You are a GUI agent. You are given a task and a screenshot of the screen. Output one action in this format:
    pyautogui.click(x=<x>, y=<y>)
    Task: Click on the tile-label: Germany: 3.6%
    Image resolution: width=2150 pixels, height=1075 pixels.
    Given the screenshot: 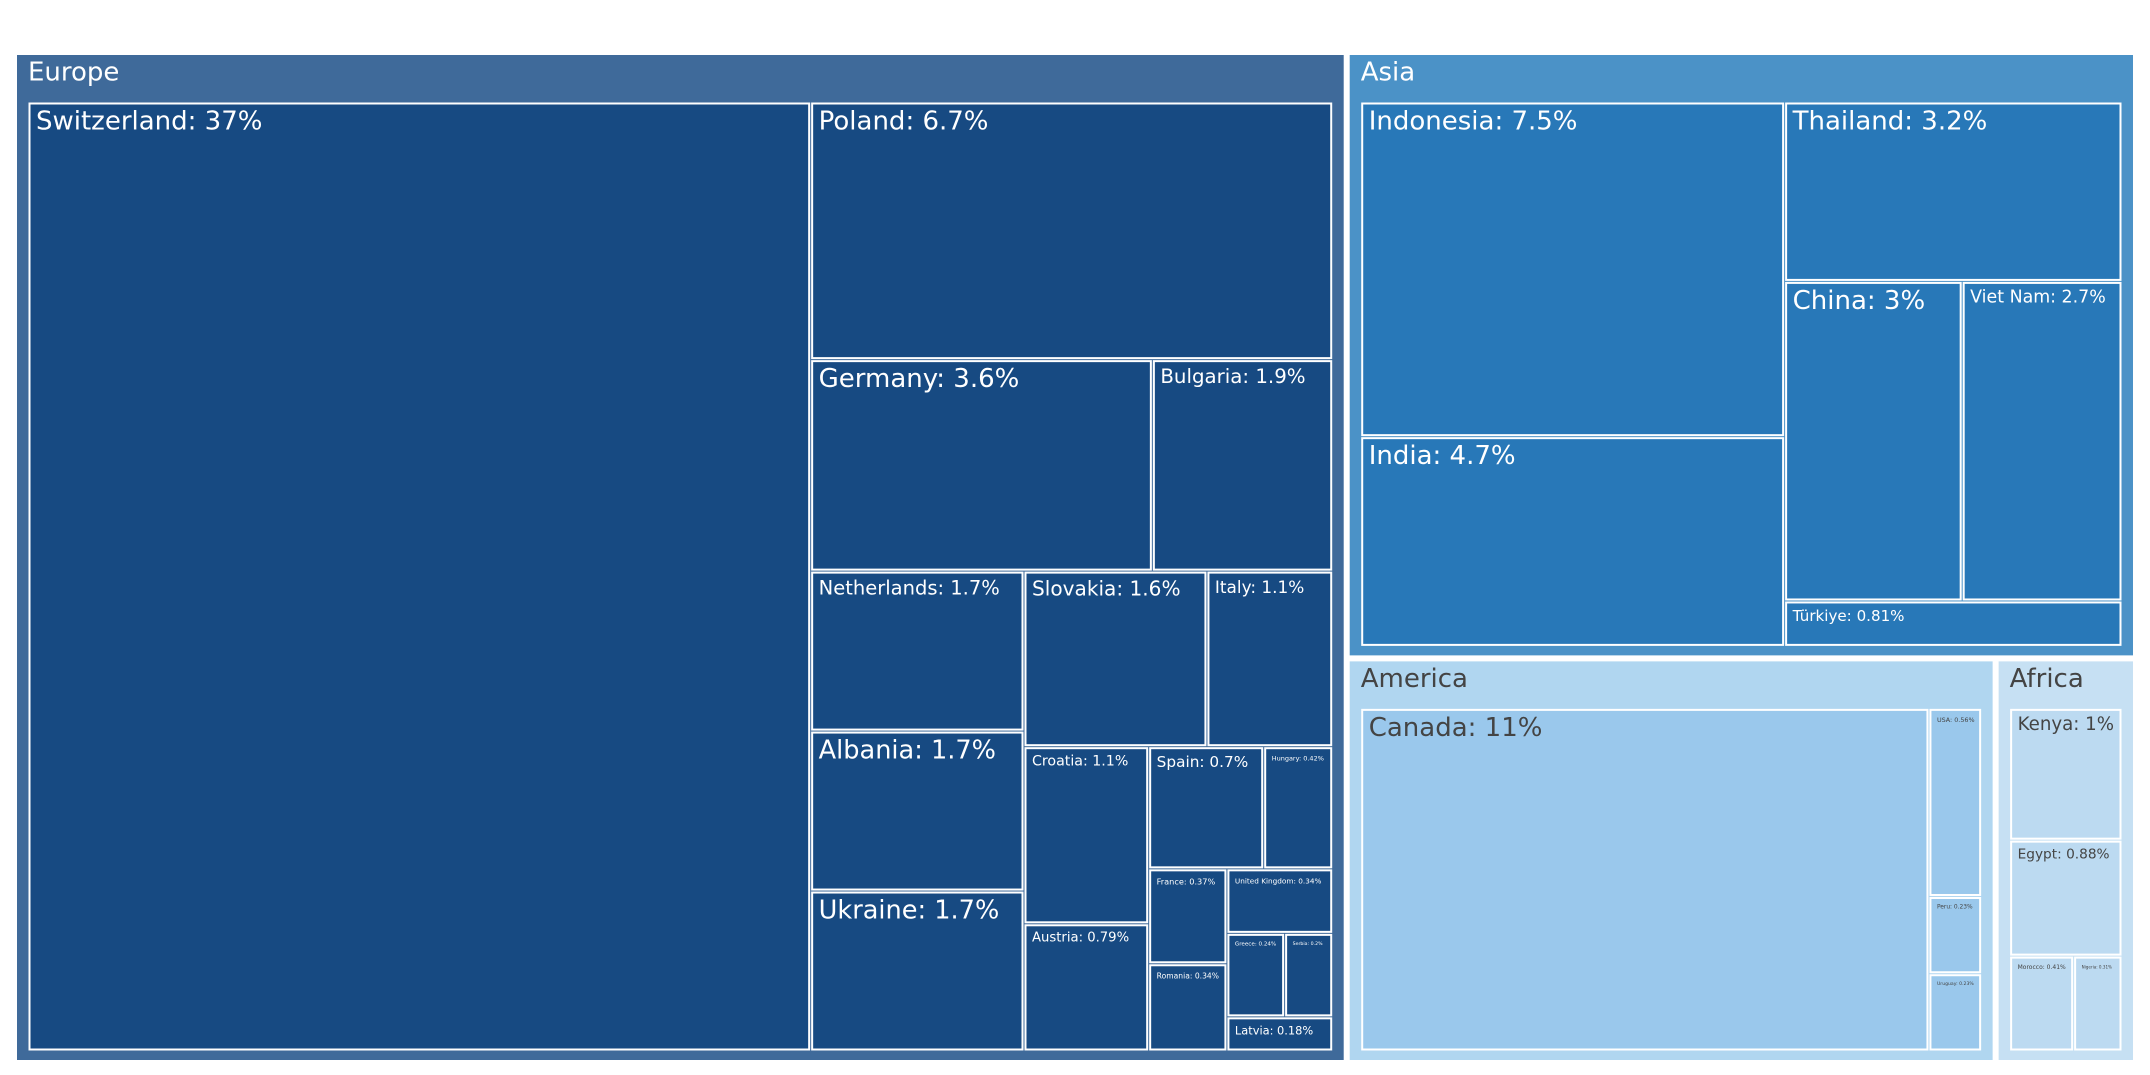 What is the action you would take?
    pyautogui.click(x=919, y=379)
    